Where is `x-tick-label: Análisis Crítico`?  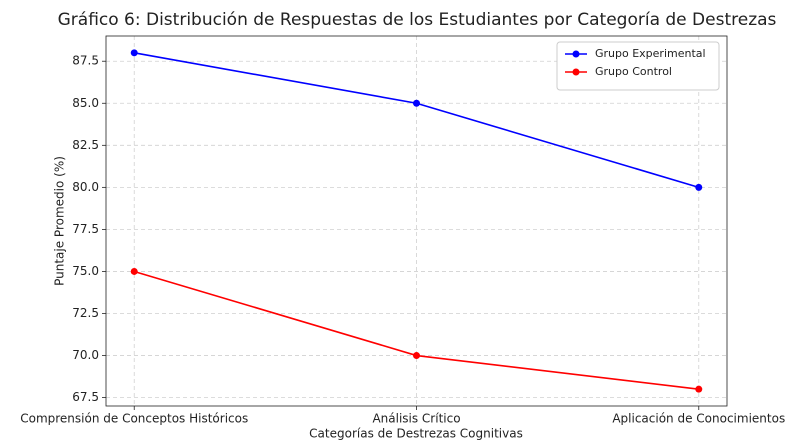 x-tick-label: Análisis Crítico is located at coordinates (416, 419).